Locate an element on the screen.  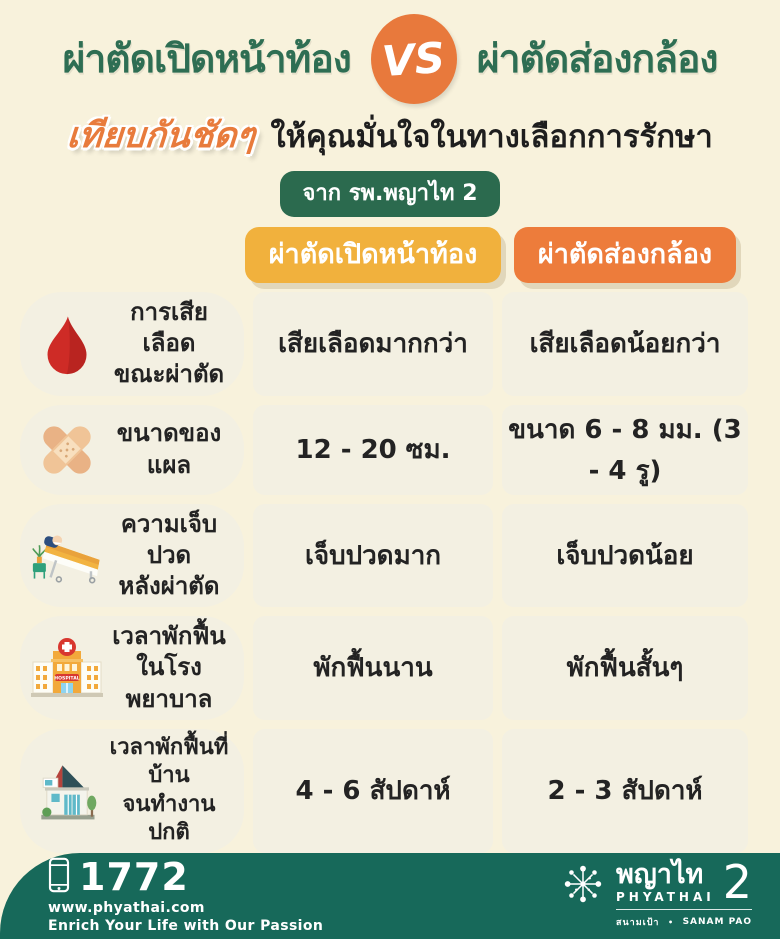
branch-latin: SANAM PAO is located at coordinates (717, 922).